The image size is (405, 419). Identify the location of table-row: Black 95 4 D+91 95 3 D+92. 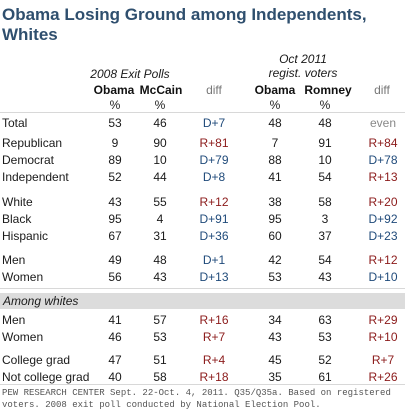
(202, 219).